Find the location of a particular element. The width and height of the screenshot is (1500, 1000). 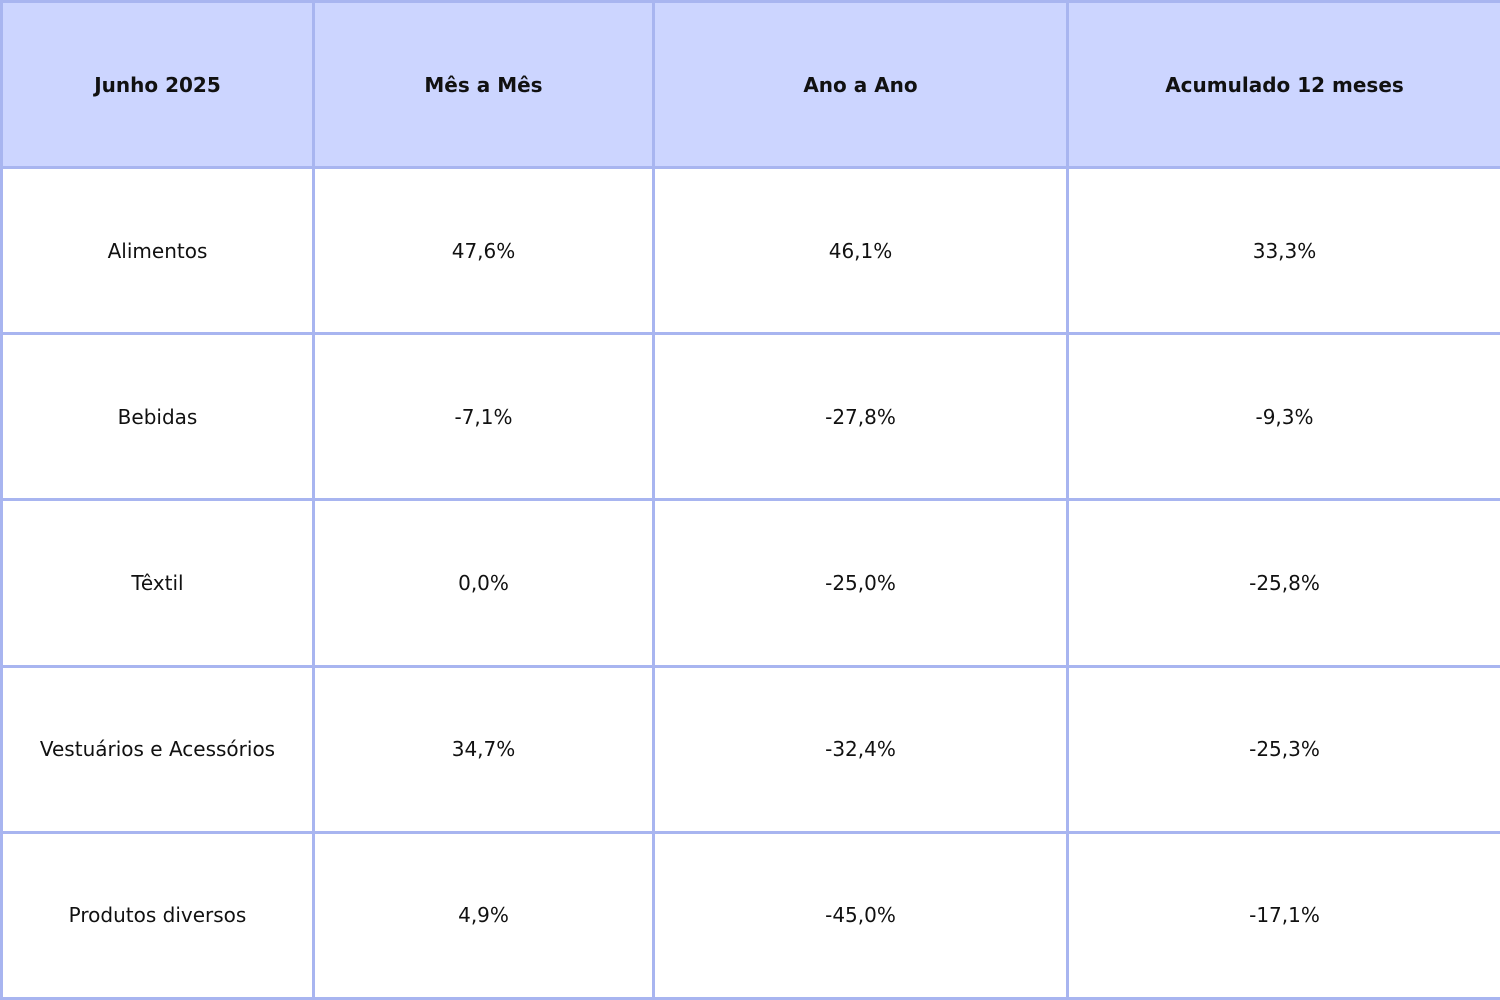

cell-accumulated-12-months: -9,3% is located at coordinates (1283, 417).